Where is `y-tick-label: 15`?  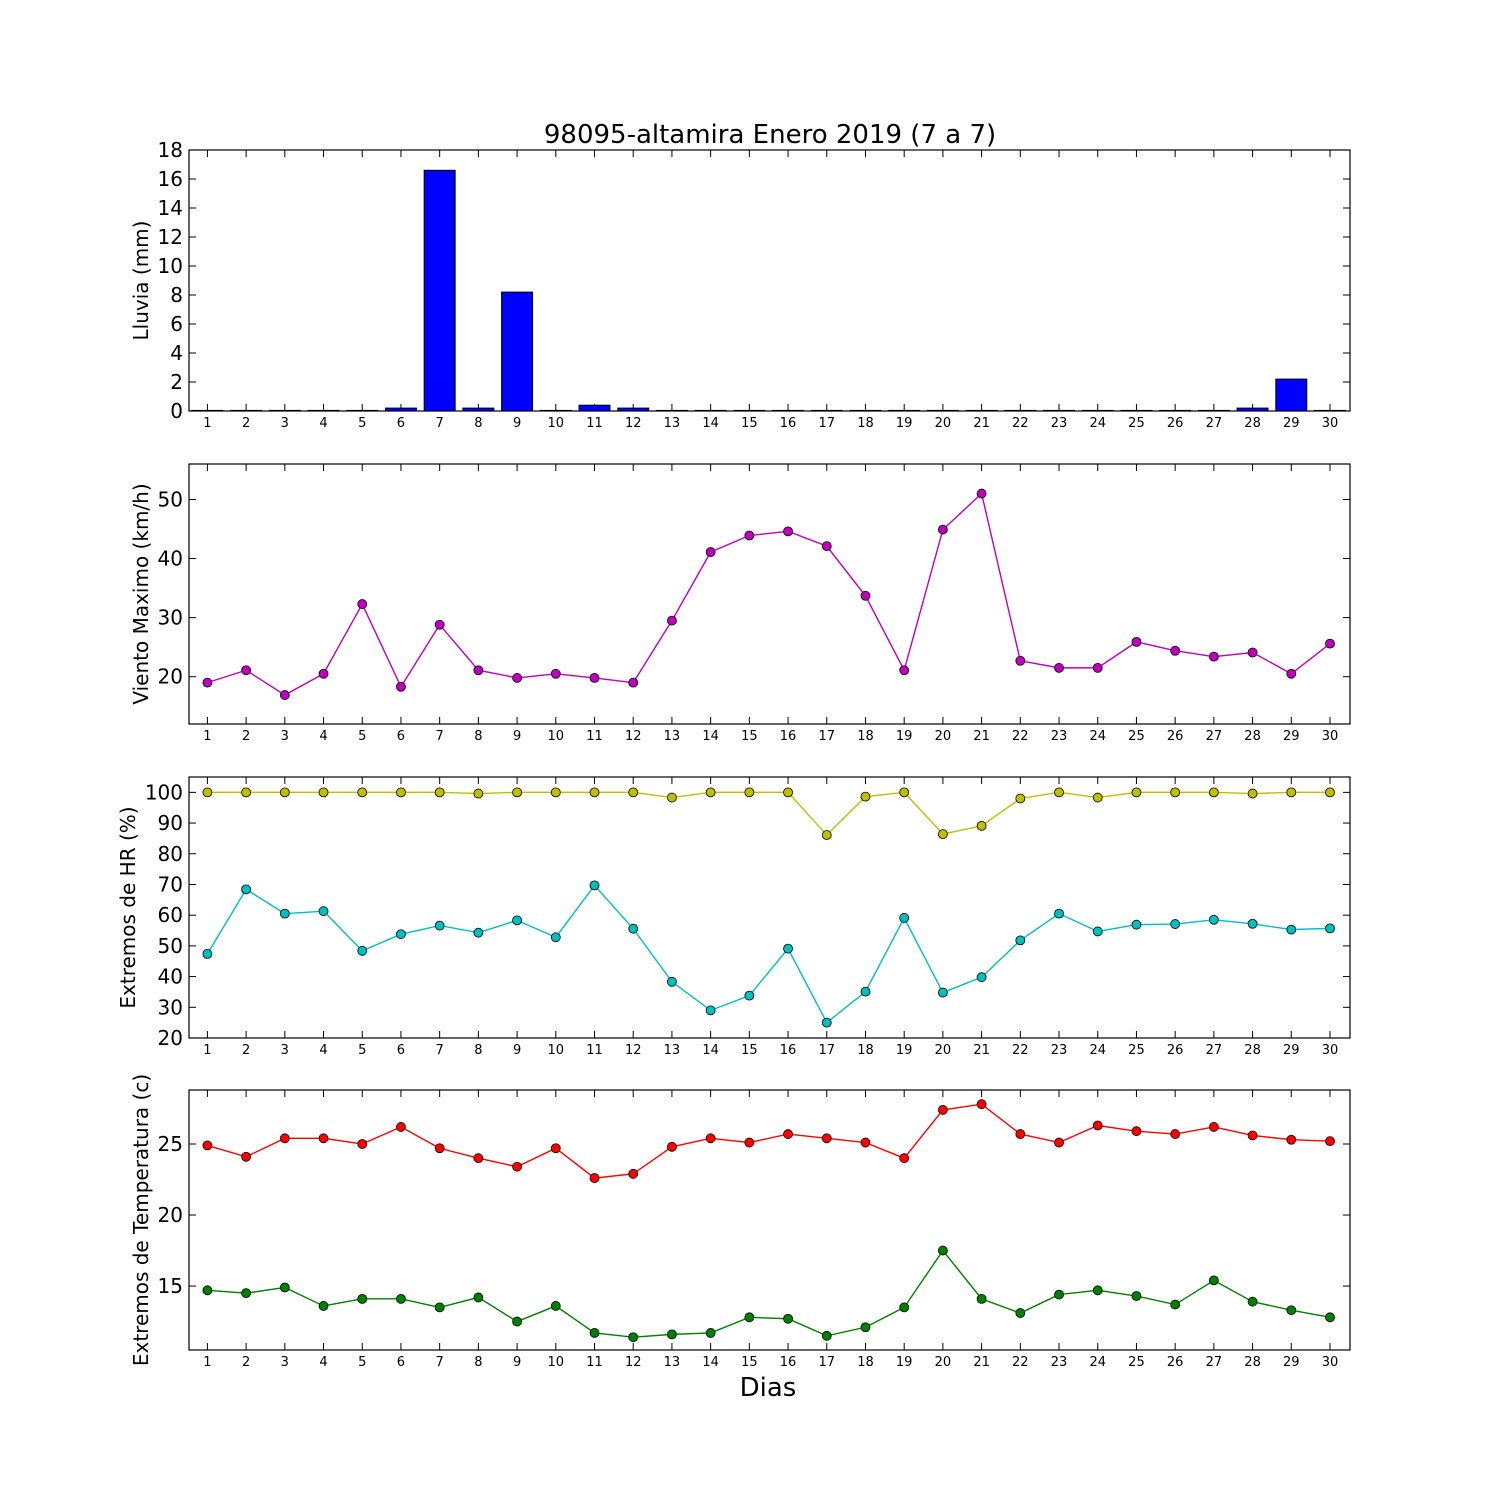 y-tick-label: 15 is located at coordinates (170, 1286).